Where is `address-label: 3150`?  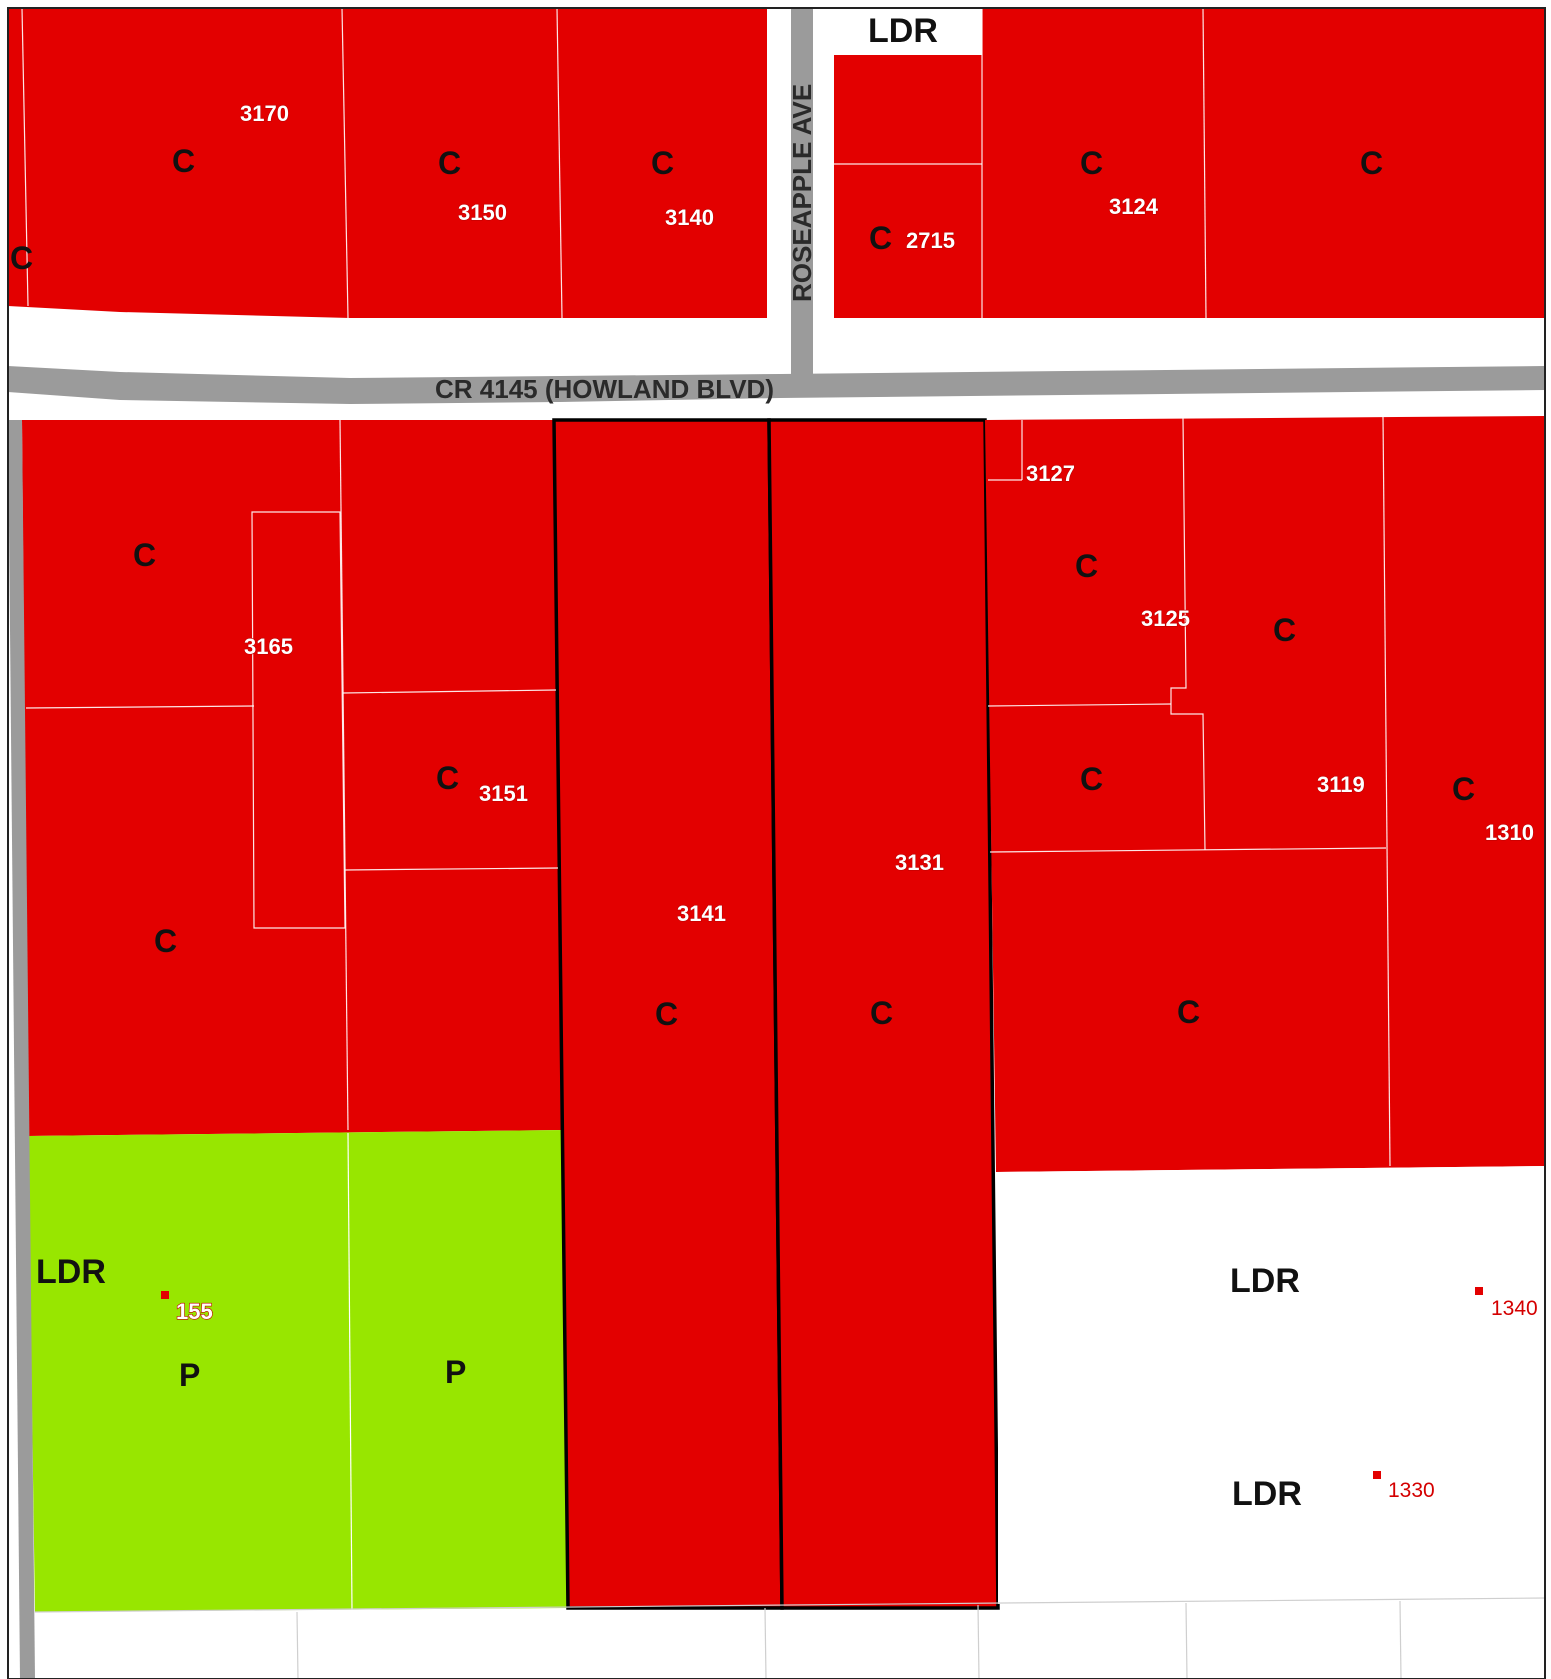 address-label: 3150 is located at coordinates (482, 212).